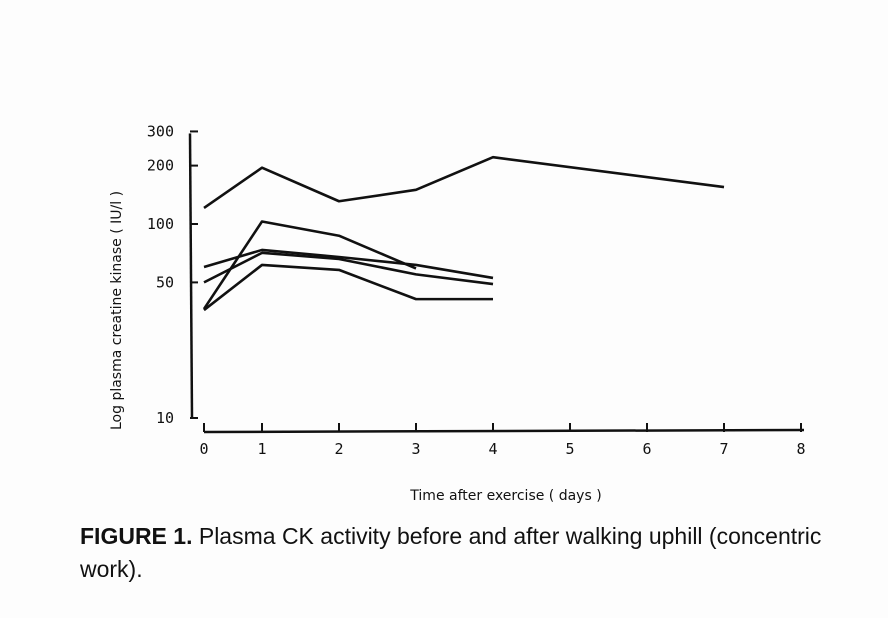 The height and width of the screenshot is (618, 888). I want to click on y-tick-label: 100, so click(160, 224).